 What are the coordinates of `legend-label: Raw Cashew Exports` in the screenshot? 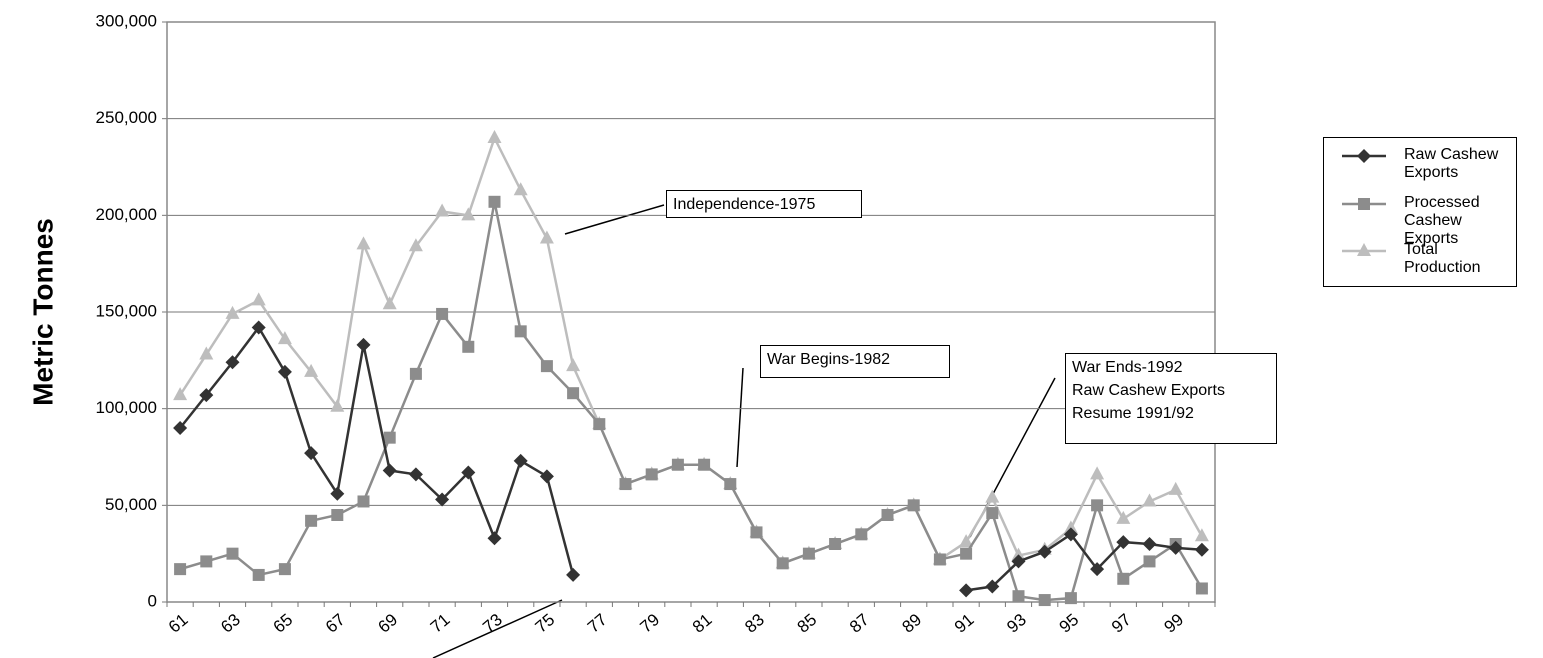 It's located at (1451, 163).